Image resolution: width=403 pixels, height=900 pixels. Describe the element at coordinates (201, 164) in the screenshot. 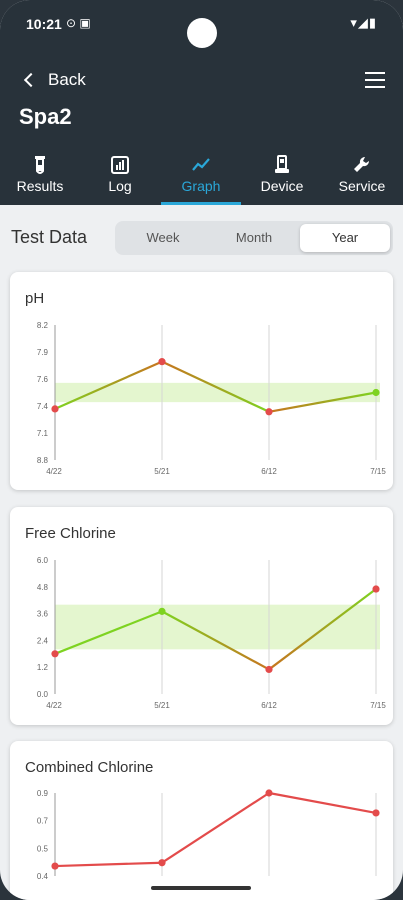

I see `line-graph-icon` at that location.